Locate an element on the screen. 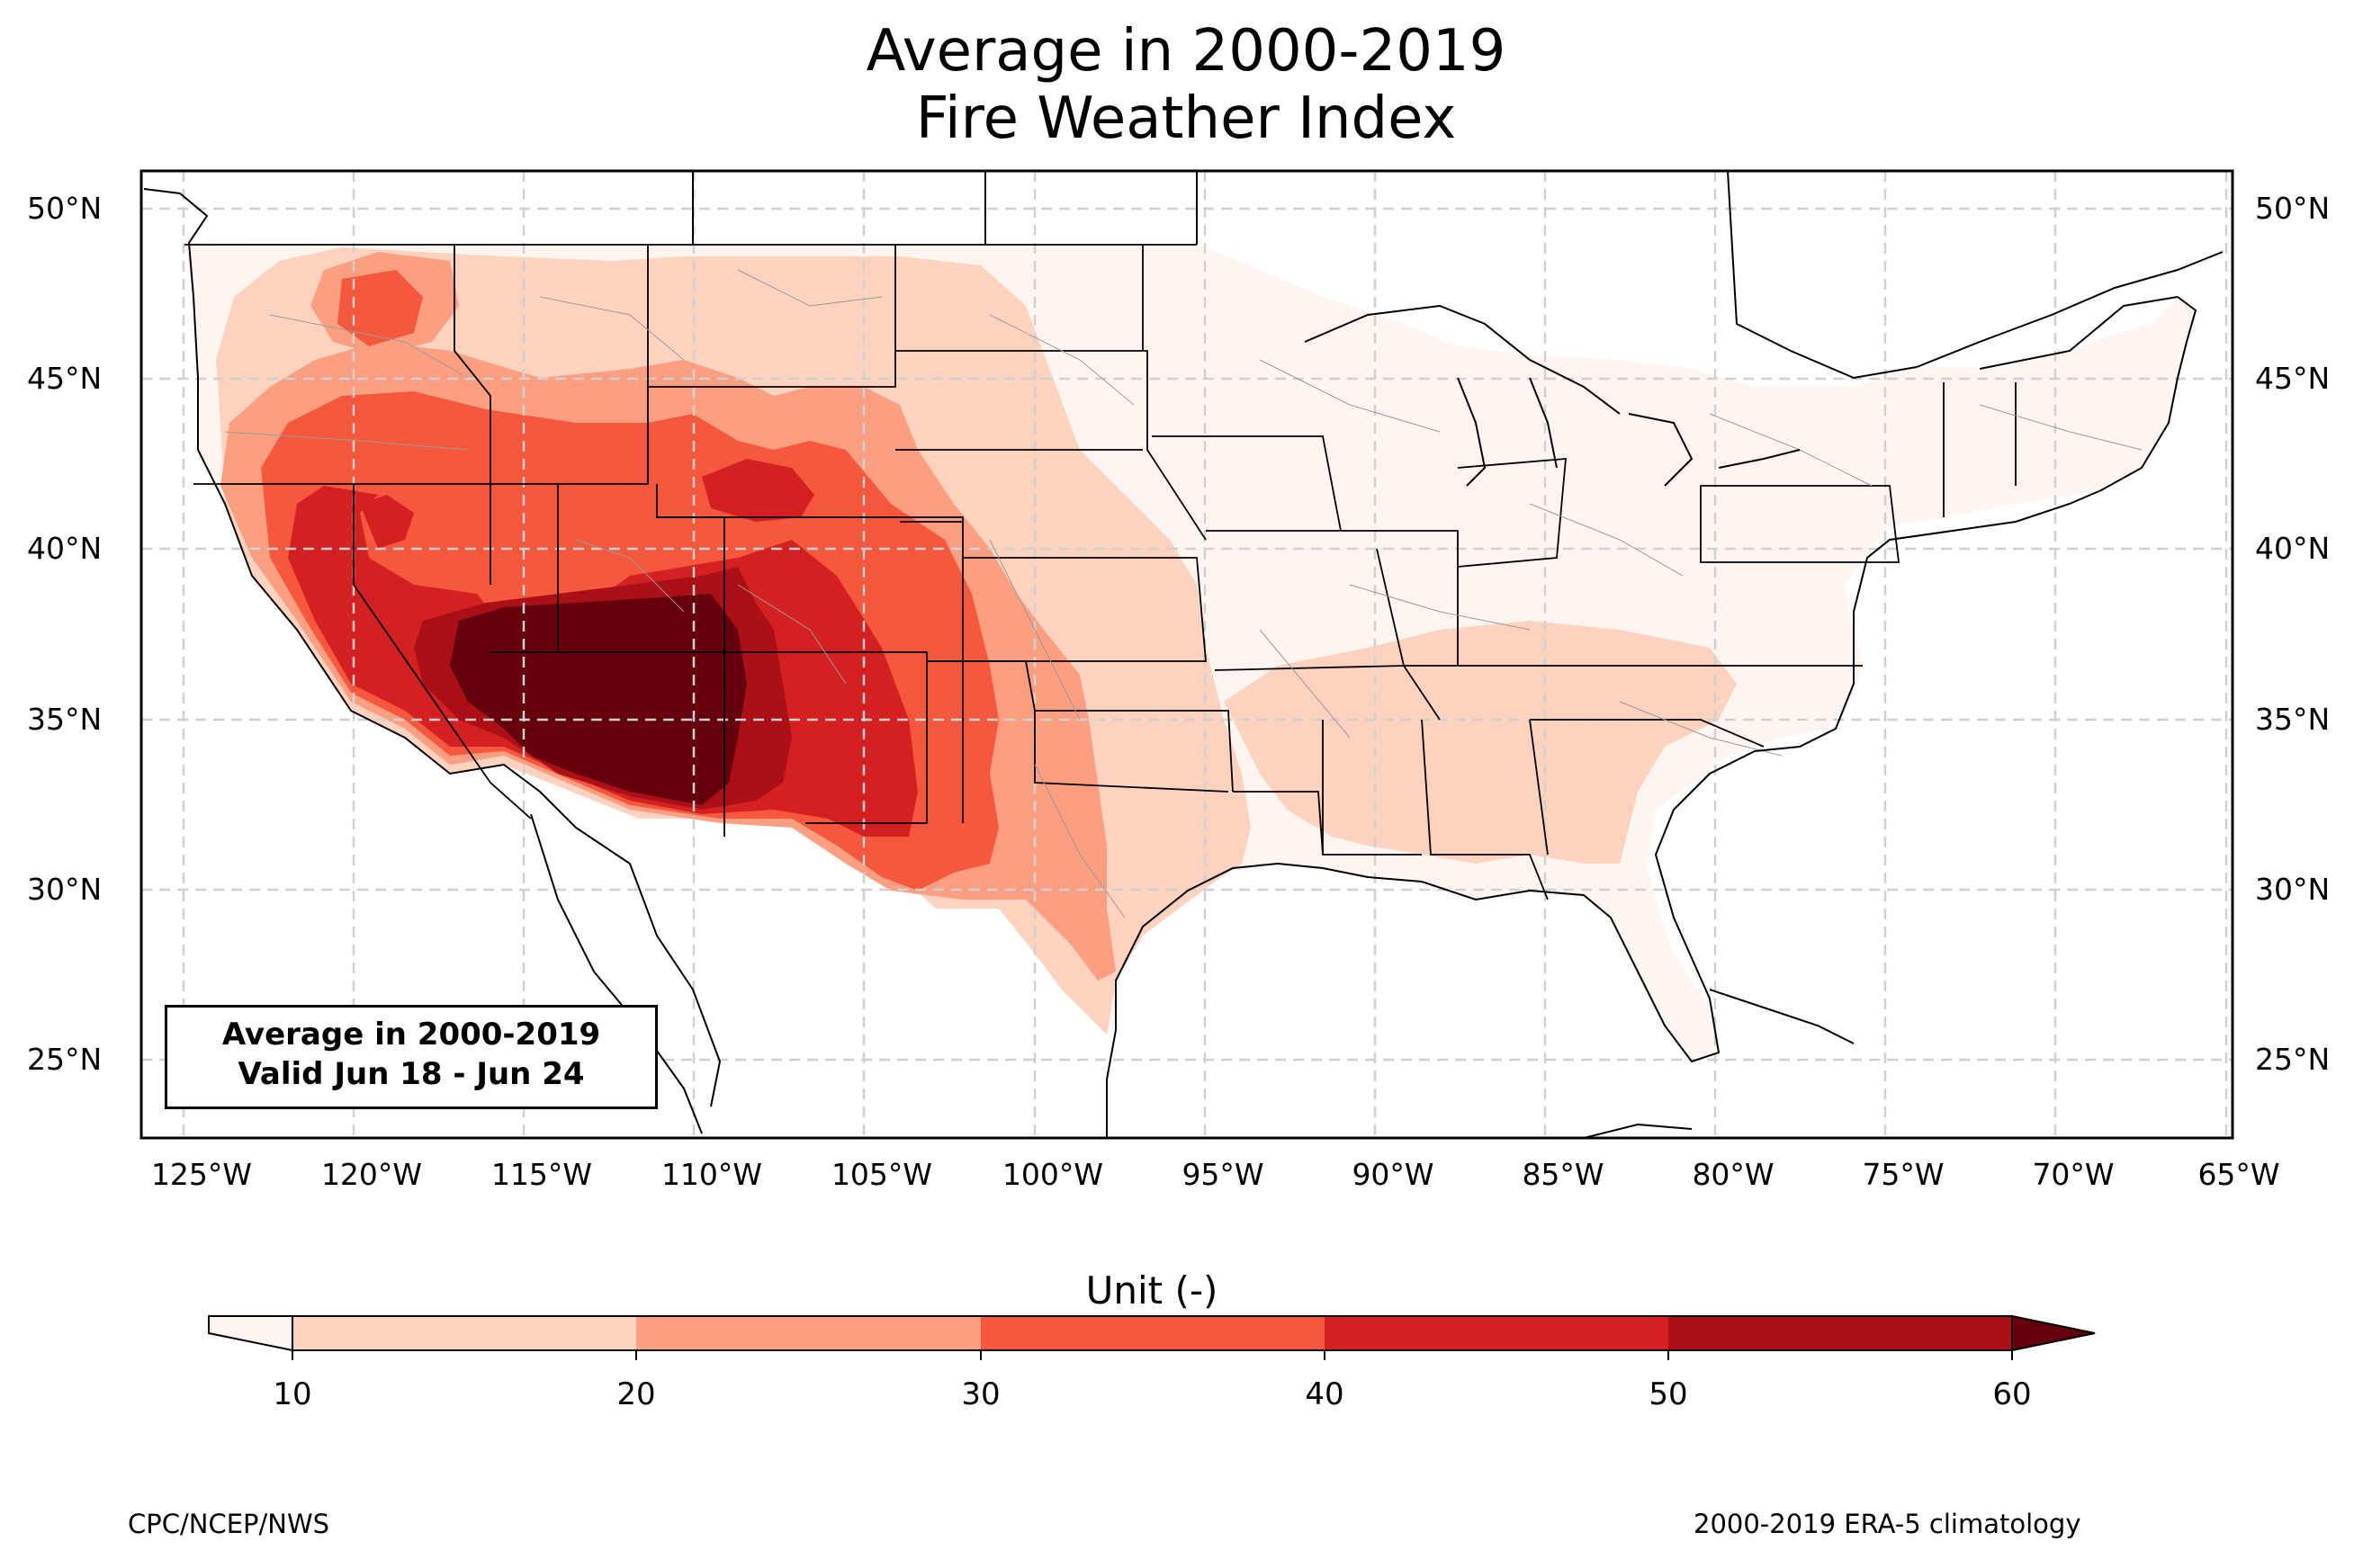 Image resolution: width=2372 pixels, height=1568 pixels. footer-source: CPC/NCEP/NWS is located at coordinates (229, 1524).